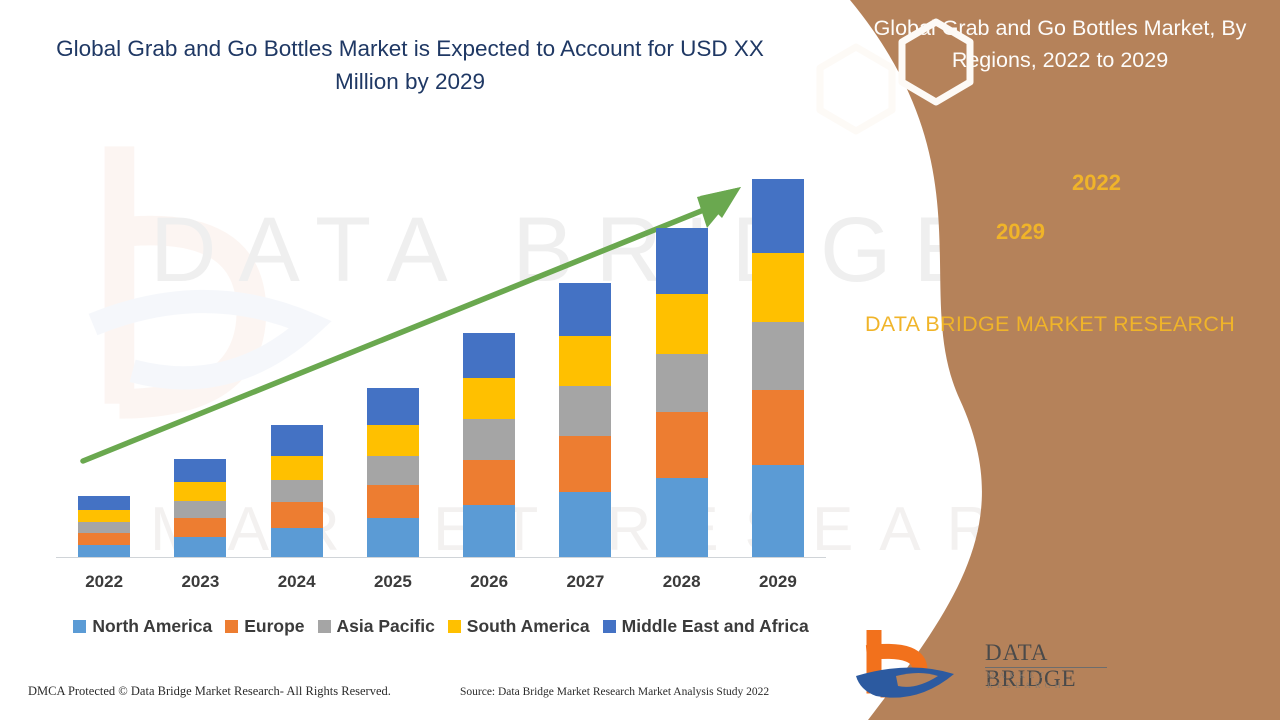 The image size is (1280, 720). I want to click on x-tick-2023: 2023, so click(200, 581).